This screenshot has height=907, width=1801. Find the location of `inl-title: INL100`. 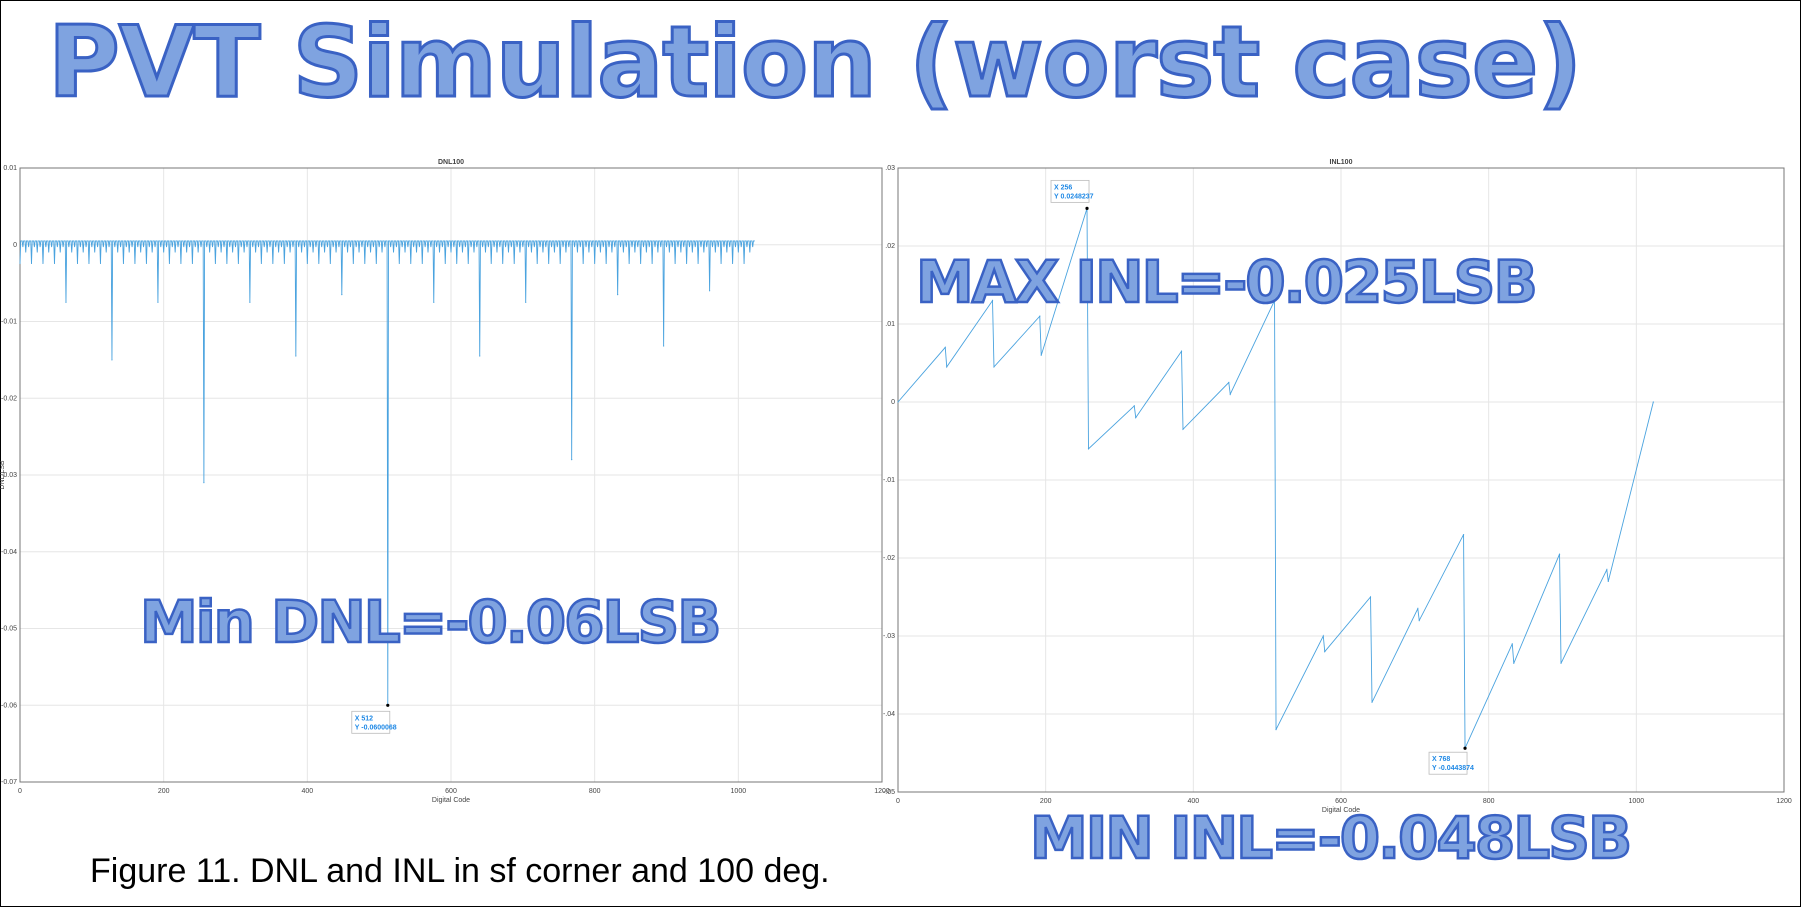

inl-title: INL100 is located at coordinates (1341, 162).